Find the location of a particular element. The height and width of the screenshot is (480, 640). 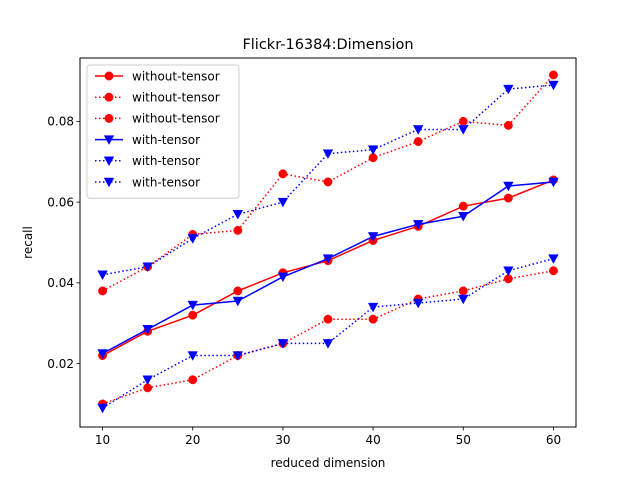

x-tick-label: 20 is located at coordinates (192, 440).